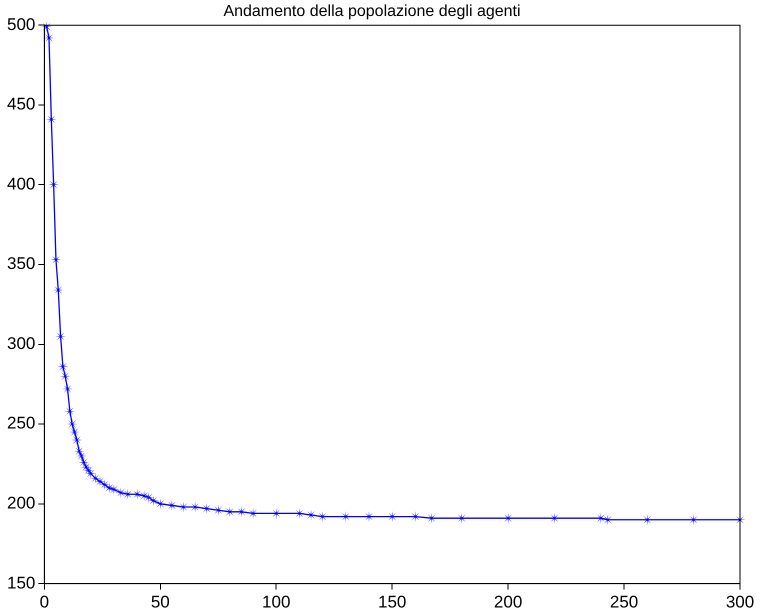 Image resolution: width=762 pixels, height=616 pixels. What do you see at coordinates (372, 11) in the screenshot?
I see `chart-title: Andamento della popolazione degli agenti` at bounding box center [372, 11].